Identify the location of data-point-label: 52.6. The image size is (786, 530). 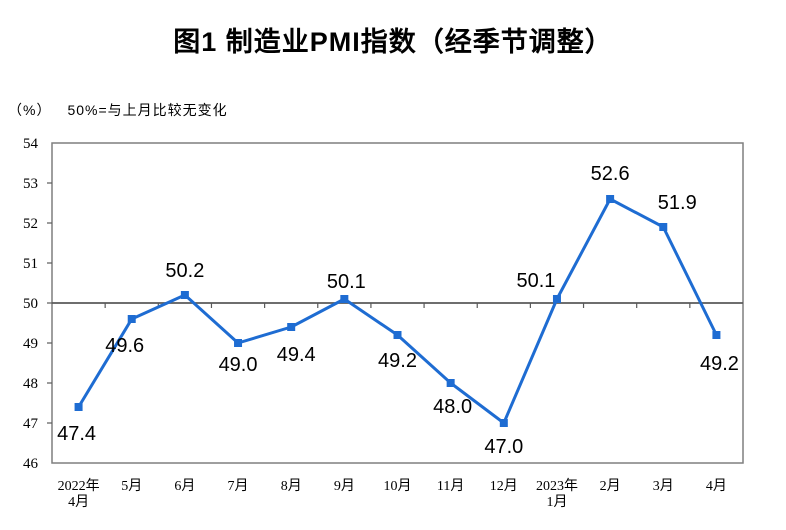
(610, 174).